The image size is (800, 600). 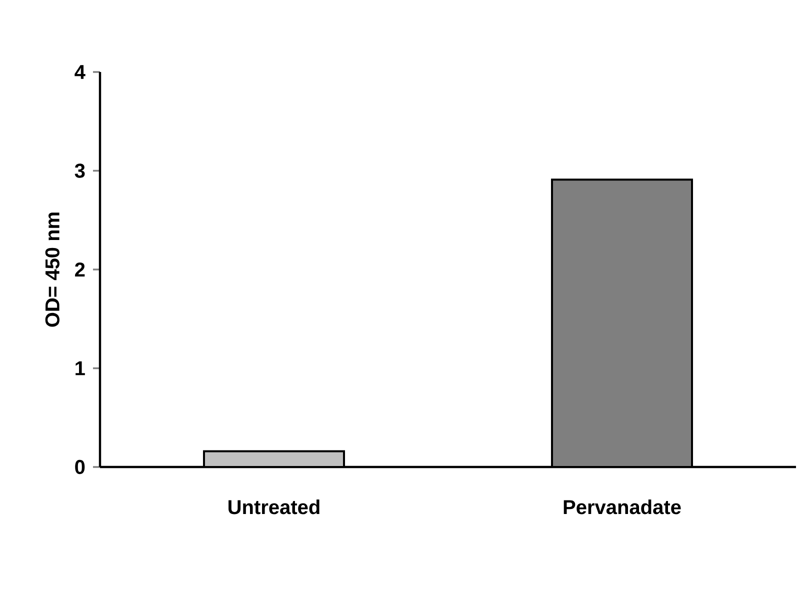 What do you see at coordinates (274, 507) in the screenshot?
I see `x-tick-label: Untreated` at bounding box center [274, 507].